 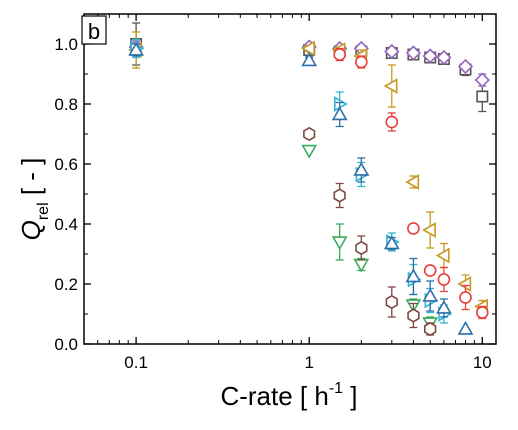 I want to click on y-tick-label: 0.4, so click(x=66, y=224).